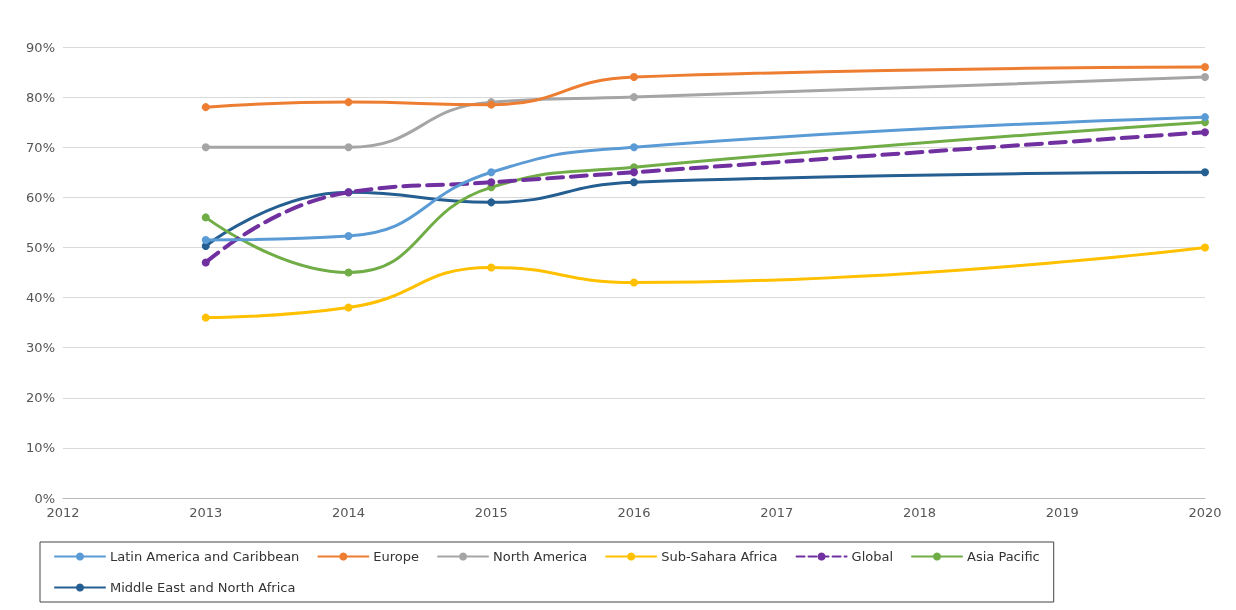  What do you see at coordinates (719, 556) in the screenshot?
I see `legend-label: Sub-Sahara Africa` at bounding box center [719, 556].